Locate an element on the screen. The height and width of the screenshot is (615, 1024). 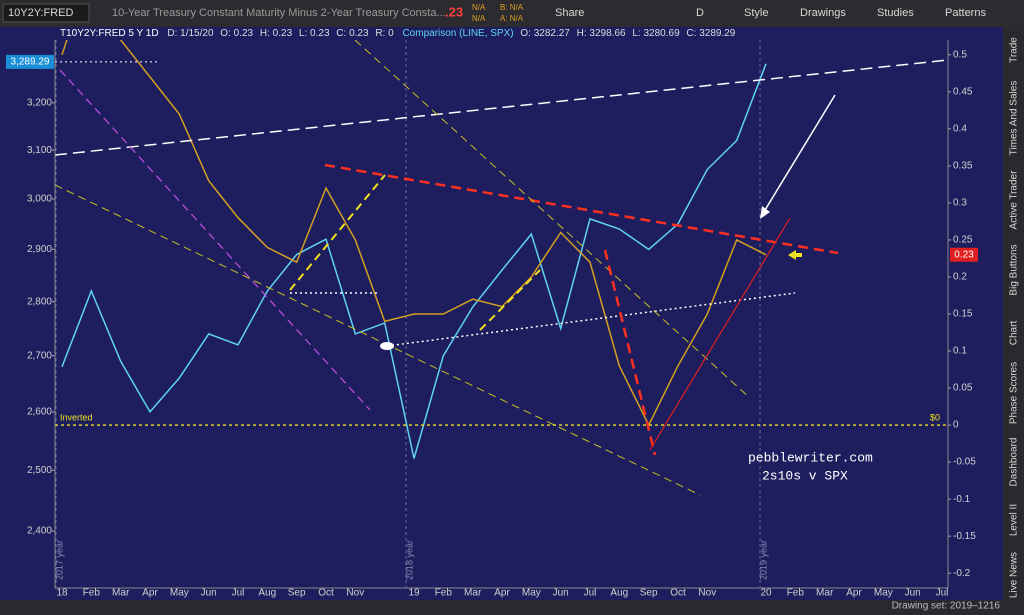
info: L: 0.23 is located at coordinates (314, 33).